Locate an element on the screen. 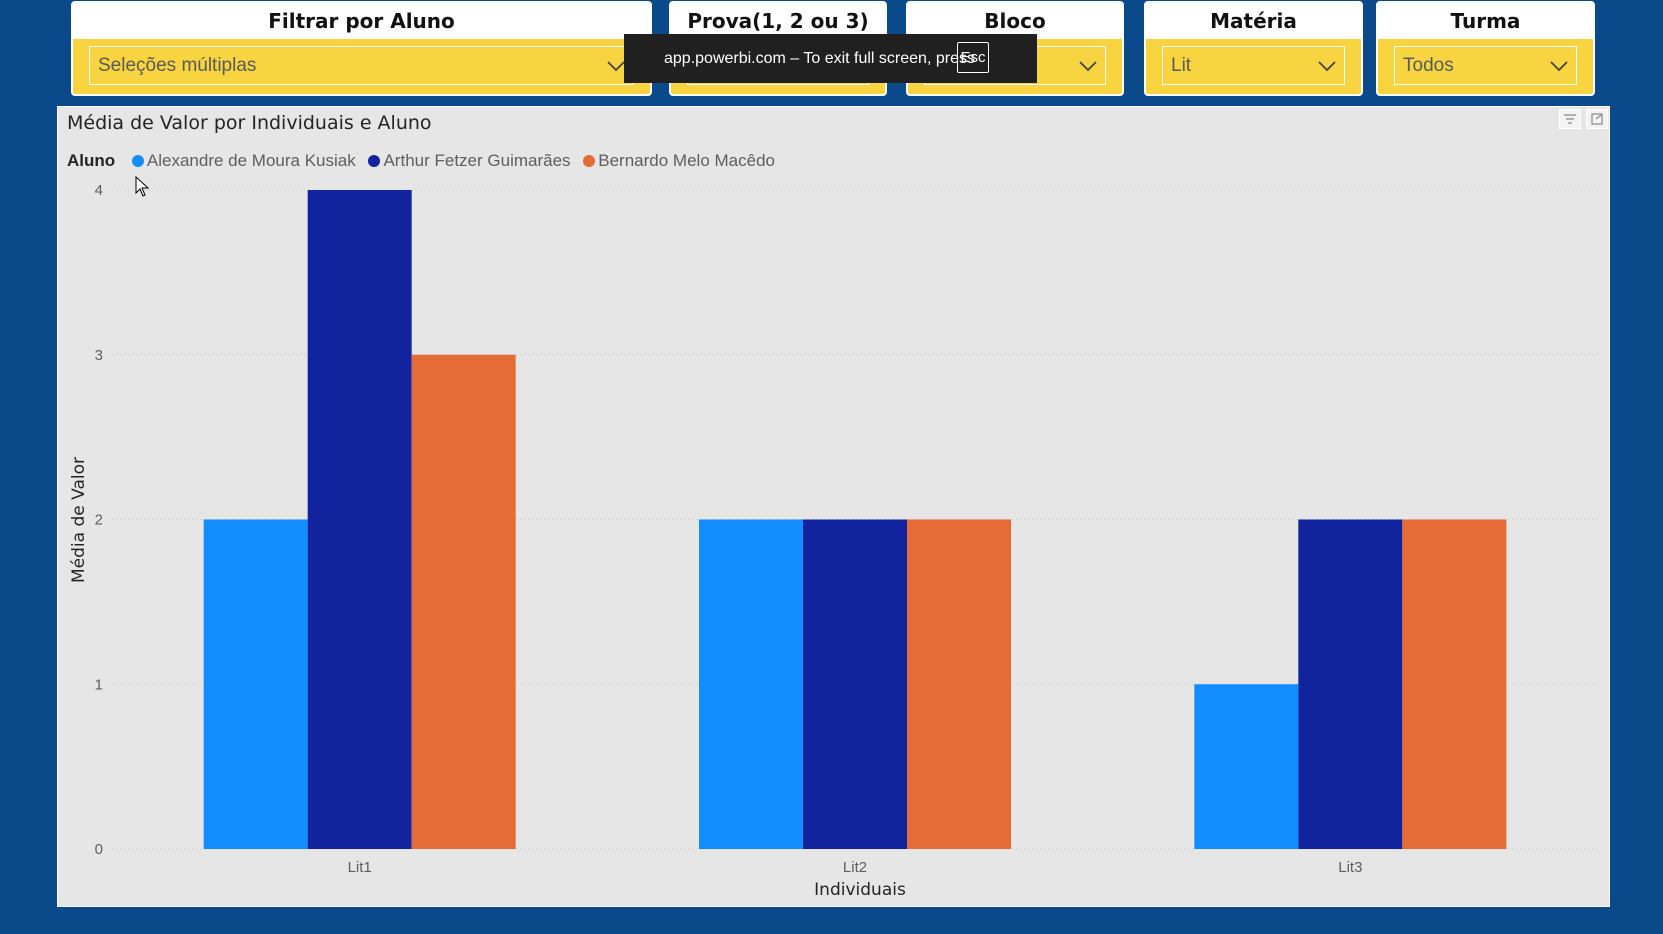 This screenshot has height=934, width=1663. y-tick-label: 1 is located at coordinates (99, 684).